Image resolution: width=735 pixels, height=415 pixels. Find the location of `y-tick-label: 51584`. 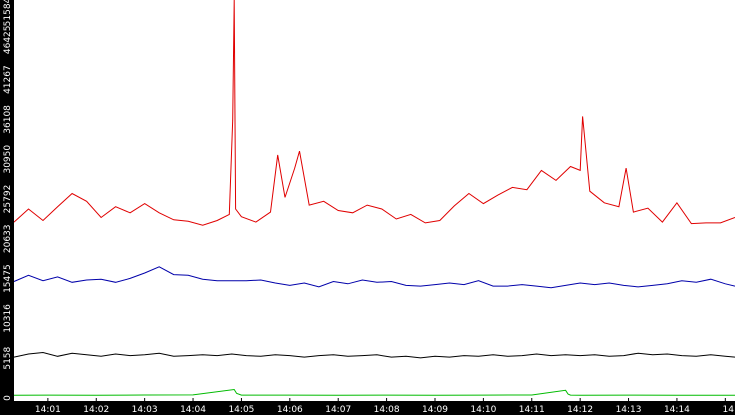

y-tick-label: 51584 is located at coordinates (8, 13).